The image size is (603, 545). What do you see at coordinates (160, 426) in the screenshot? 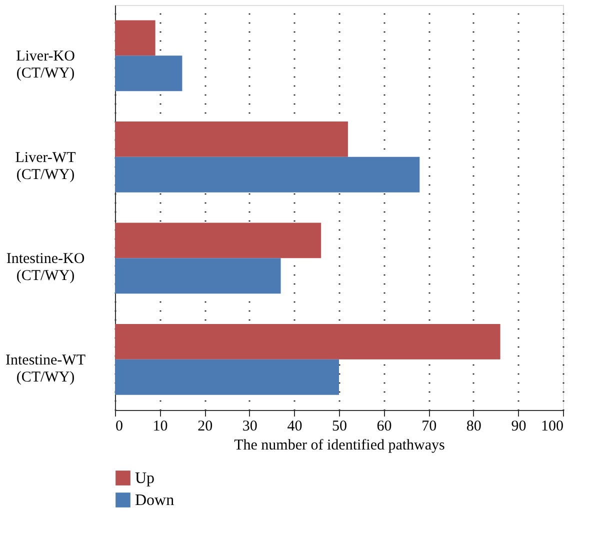
I see `x-tick-label: 10` at bounding box center [160, 426].